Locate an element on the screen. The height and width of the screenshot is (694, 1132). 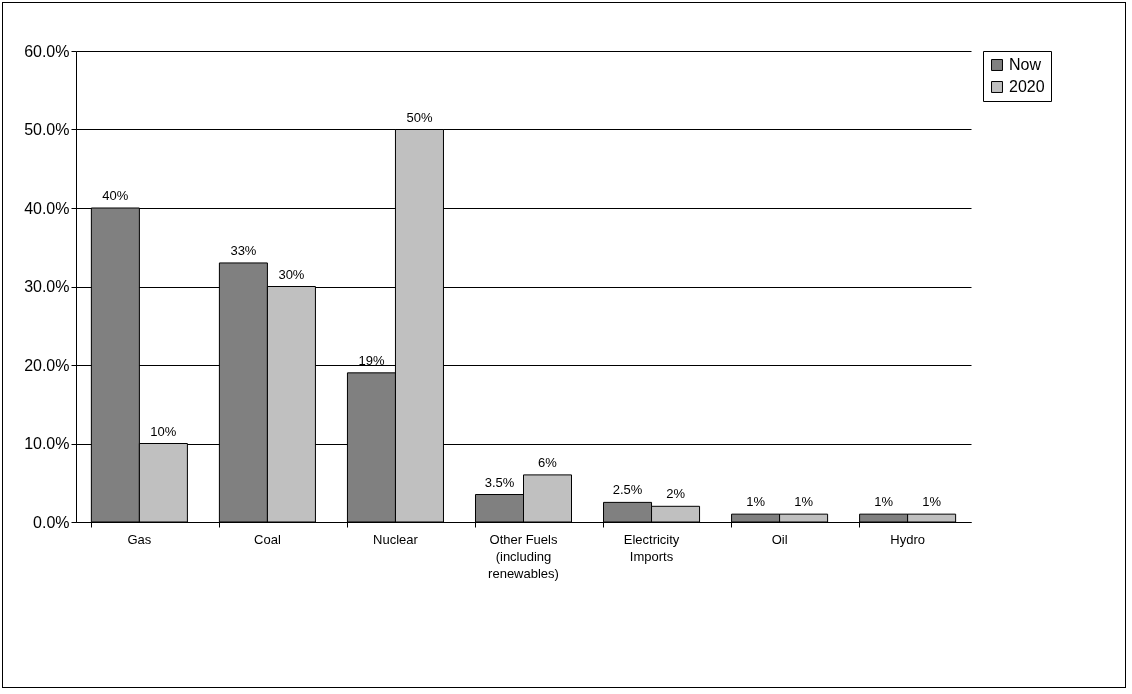
y-tick-label: 10.0% is located at coordinates (47, 443).